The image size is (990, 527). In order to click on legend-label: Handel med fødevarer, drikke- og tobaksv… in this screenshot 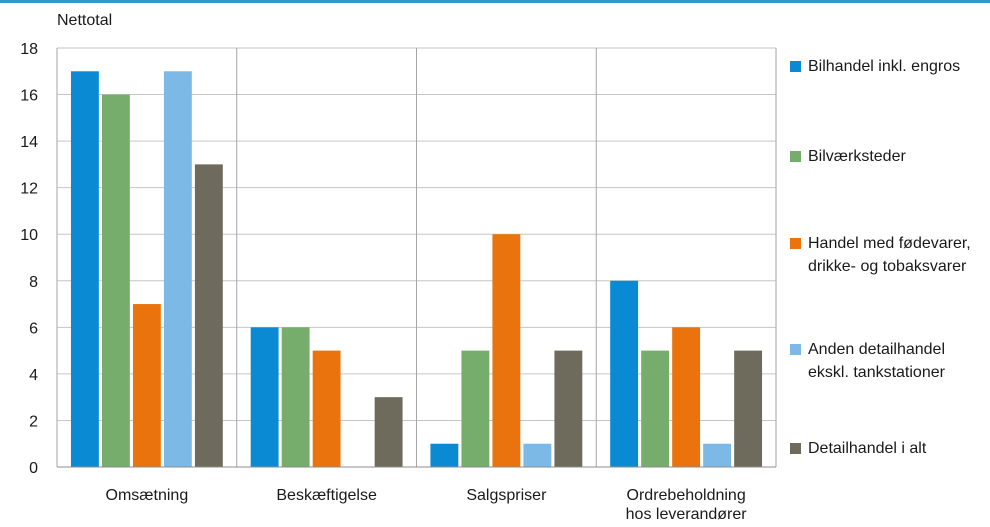, I will do `click(889, 255)`.